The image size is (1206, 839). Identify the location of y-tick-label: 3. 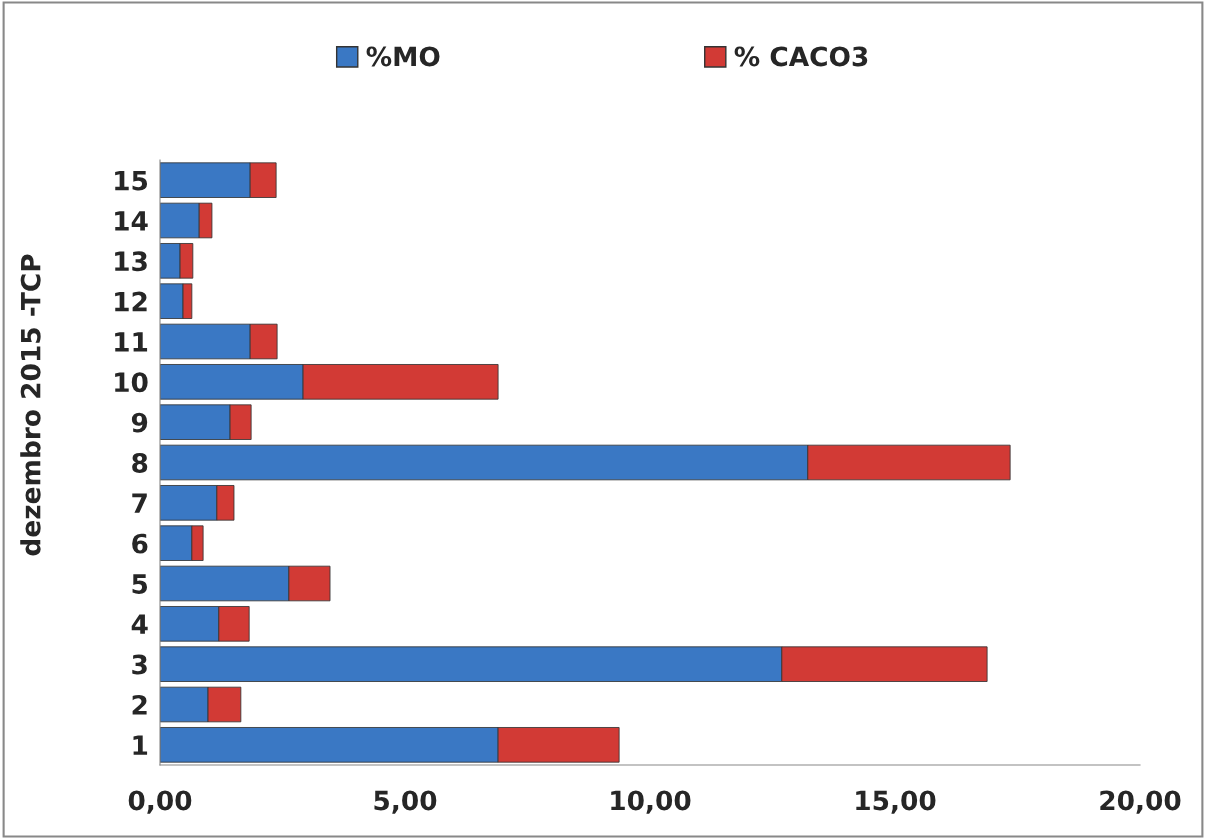
(139, 664).